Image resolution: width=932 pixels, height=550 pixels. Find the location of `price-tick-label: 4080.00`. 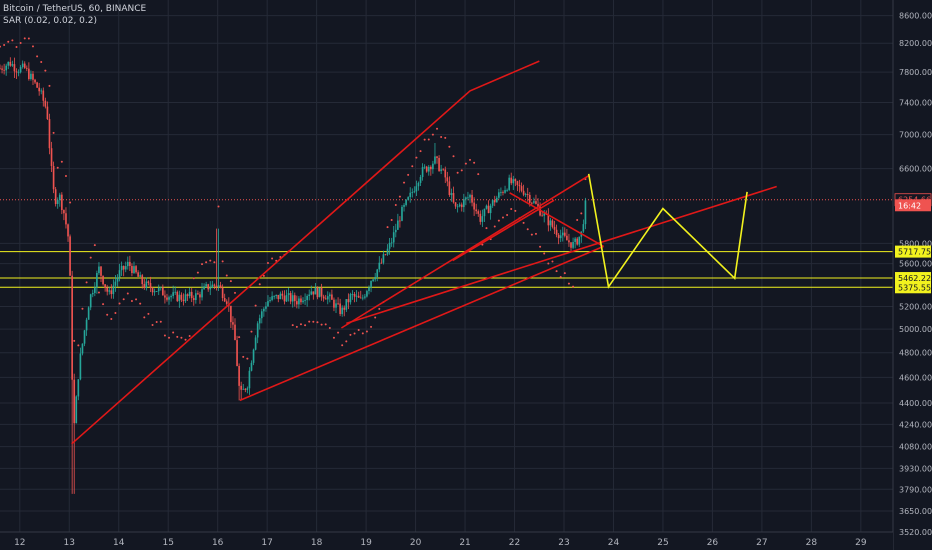

price-tick-label: 4080.00 is located at coordinates (915, 447).